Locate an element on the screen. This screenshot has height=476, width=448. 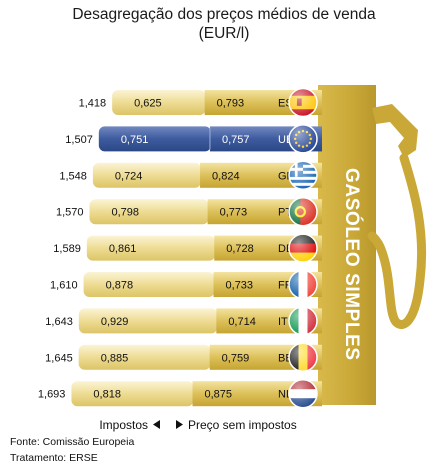
bar-taxes-it is located at coordinates (148, 321).